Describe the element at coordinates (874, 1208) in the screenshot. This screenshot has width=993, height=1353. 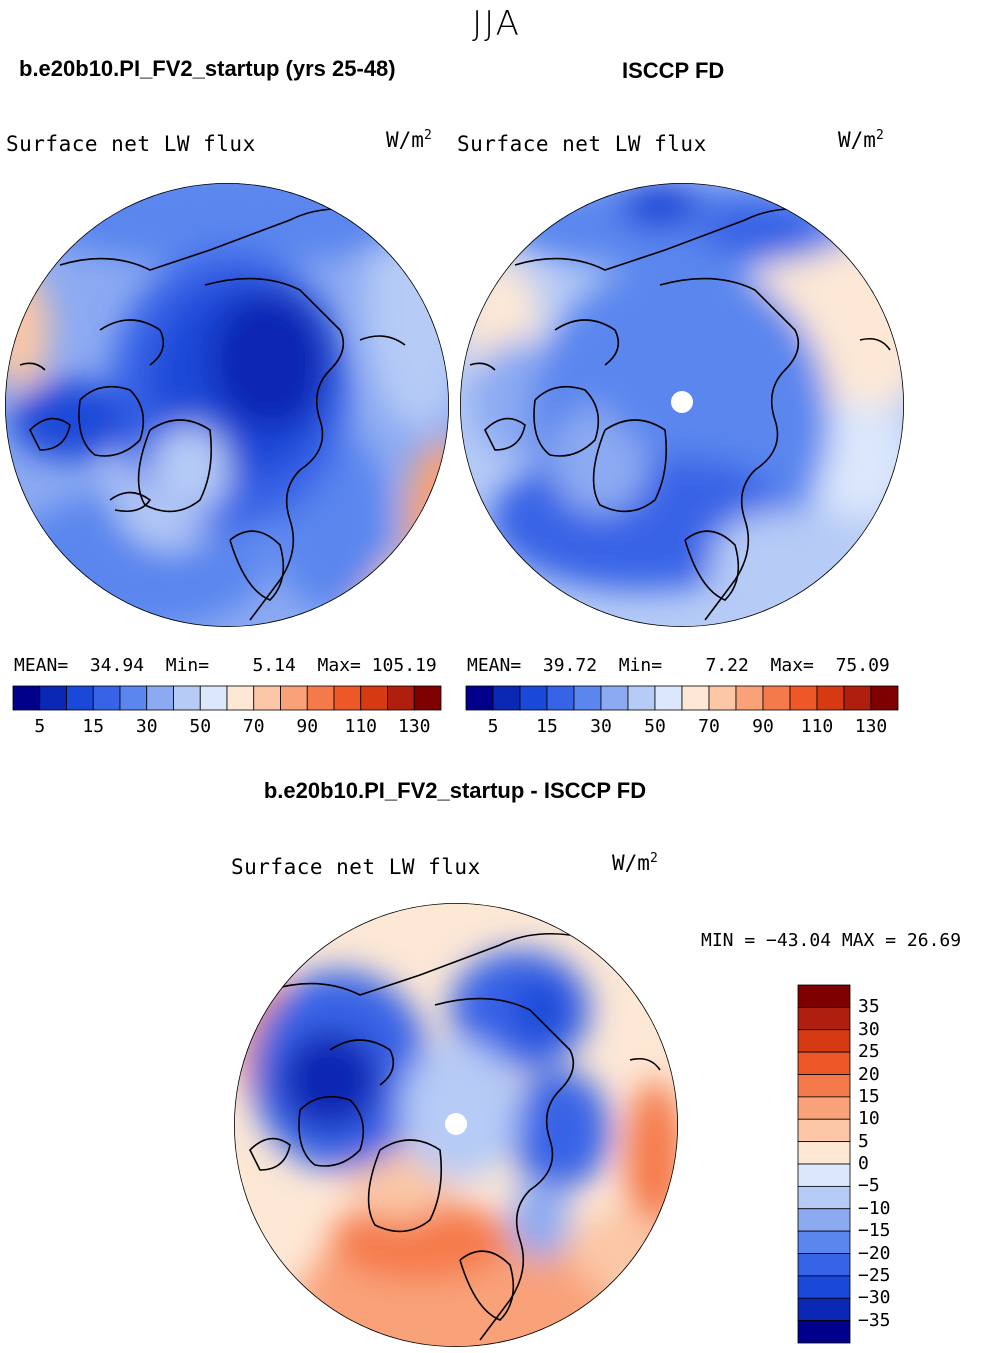
I see `diff-colorbar-tick-label: −10` at that location.